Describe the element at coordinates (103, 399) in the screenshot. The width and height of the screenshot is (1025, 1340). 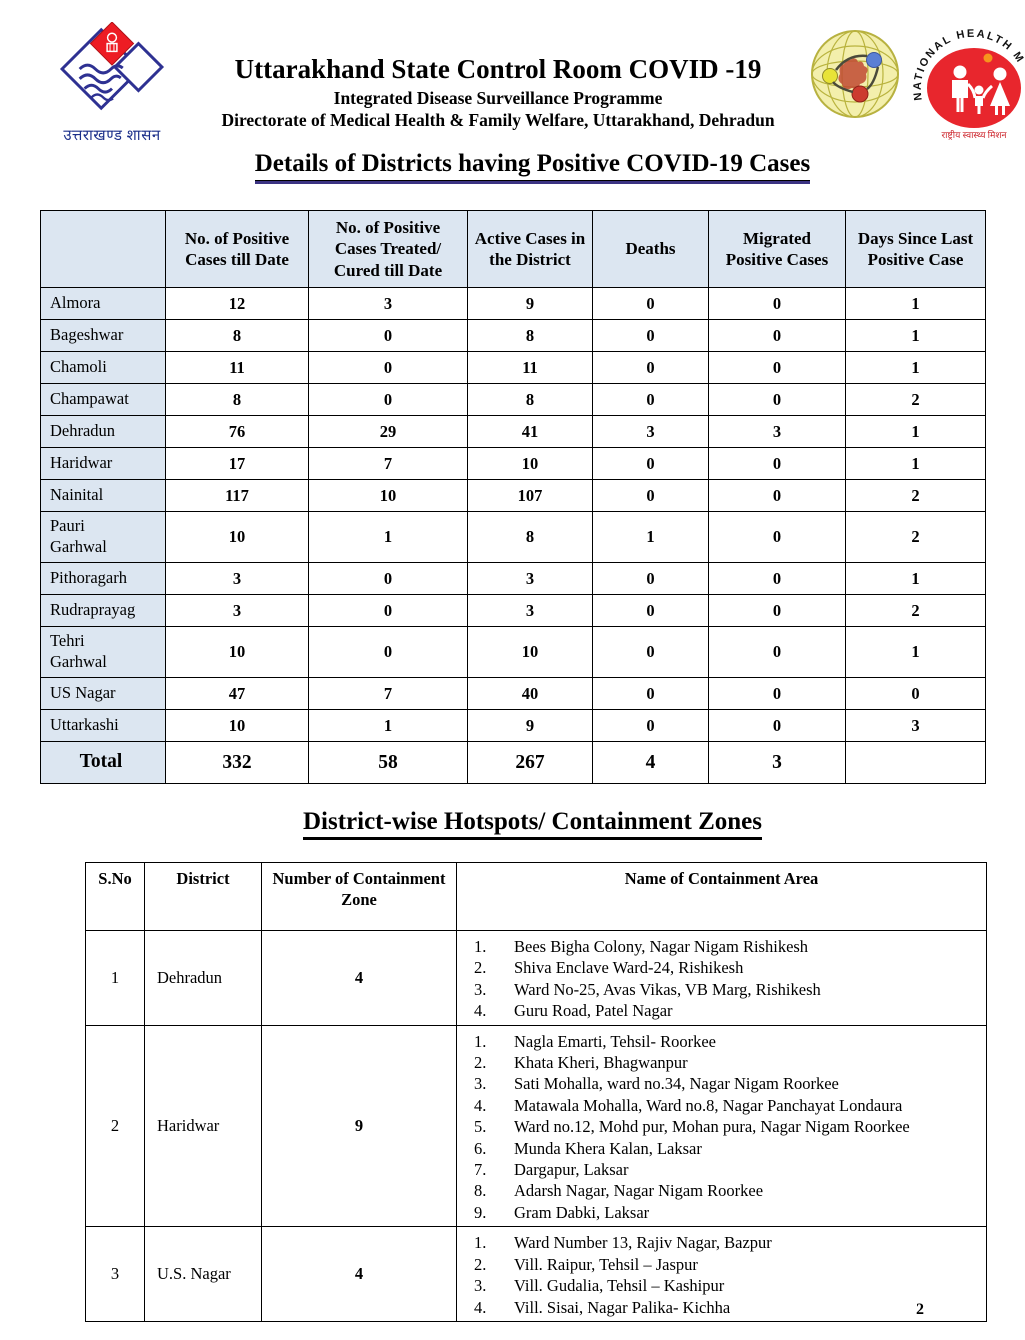
I see `district-name-cell: Champawat` at that location.